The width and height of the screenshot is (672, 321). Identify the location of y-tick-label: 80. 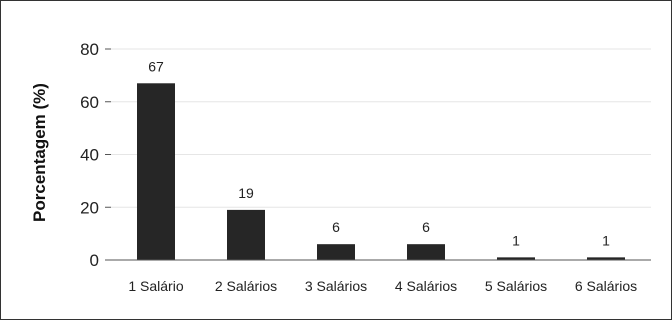
(89, 49).